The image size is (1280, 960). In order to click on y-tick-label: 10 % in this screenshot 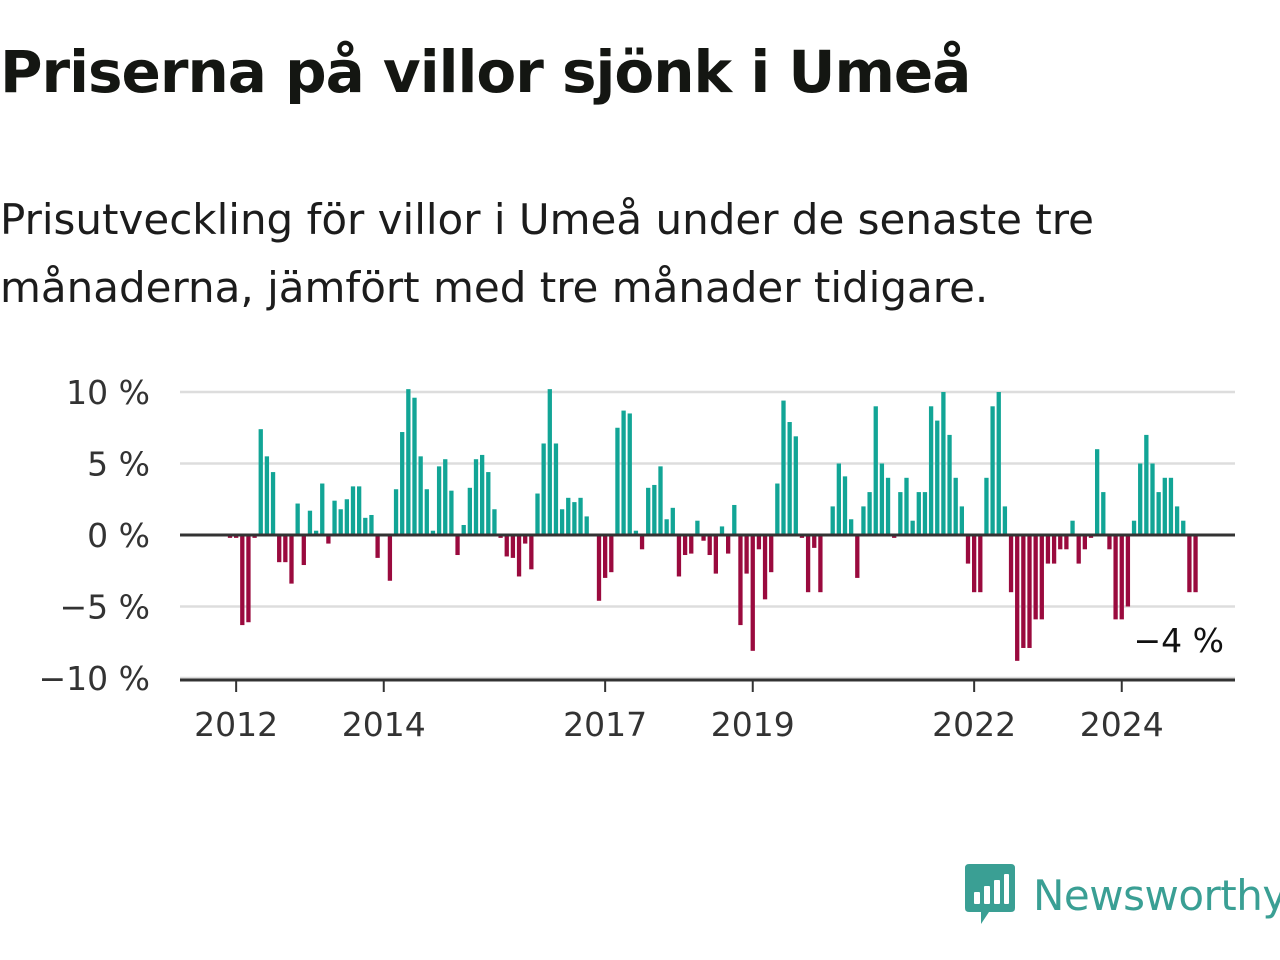, I will do `click(108, 392)`.